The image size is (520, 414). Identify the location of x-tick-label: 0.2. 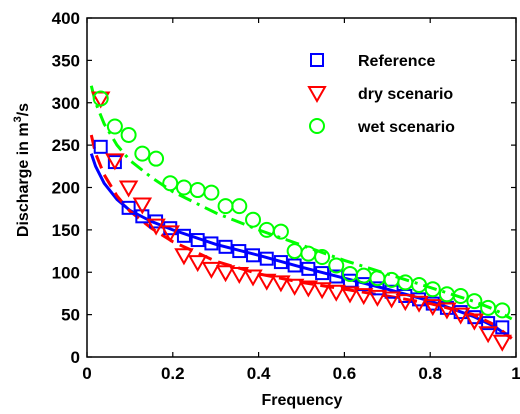
(173, 373).